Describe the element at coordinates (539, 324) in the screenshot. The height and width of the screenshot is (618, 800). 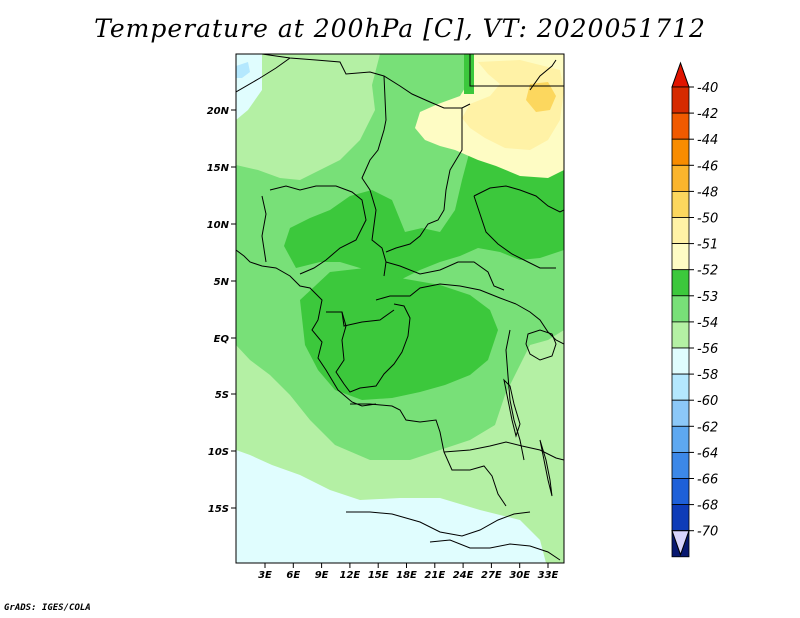
I see `border-east` at that location.